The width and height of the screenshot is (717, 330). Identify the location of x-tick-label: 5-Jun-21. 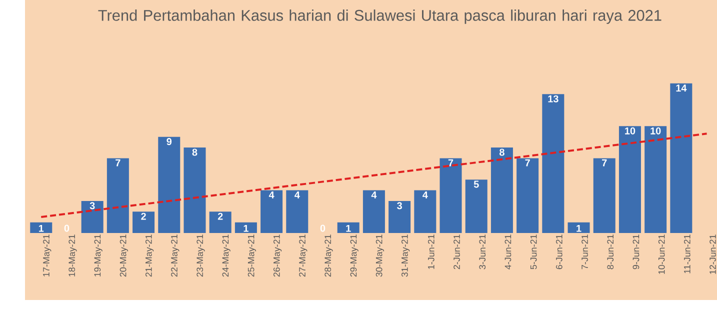
(533, 252).